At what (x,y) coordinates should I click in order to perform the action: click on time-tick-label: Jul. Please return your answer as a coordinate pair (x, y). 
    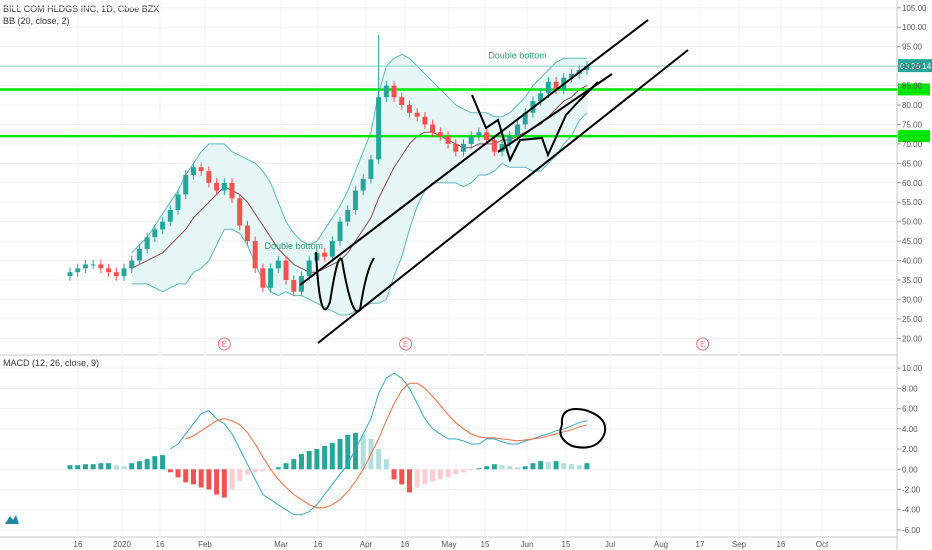
    Looking at the image, I should click on (610, 544).